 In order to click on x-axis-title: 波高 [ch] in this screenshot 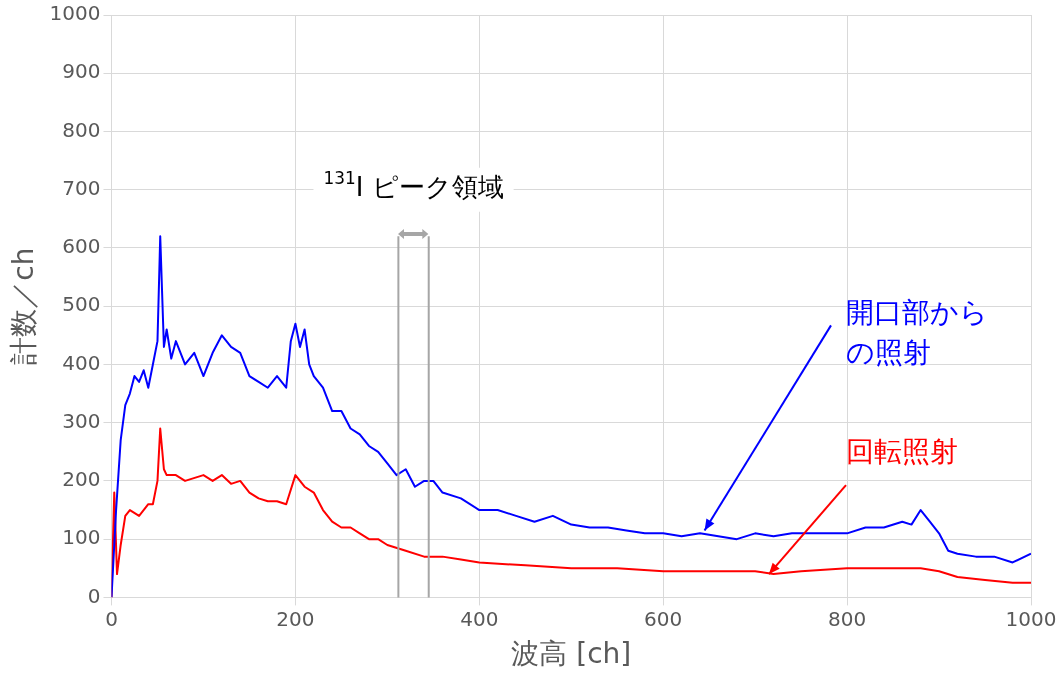, I will do `click(571, 654)`.